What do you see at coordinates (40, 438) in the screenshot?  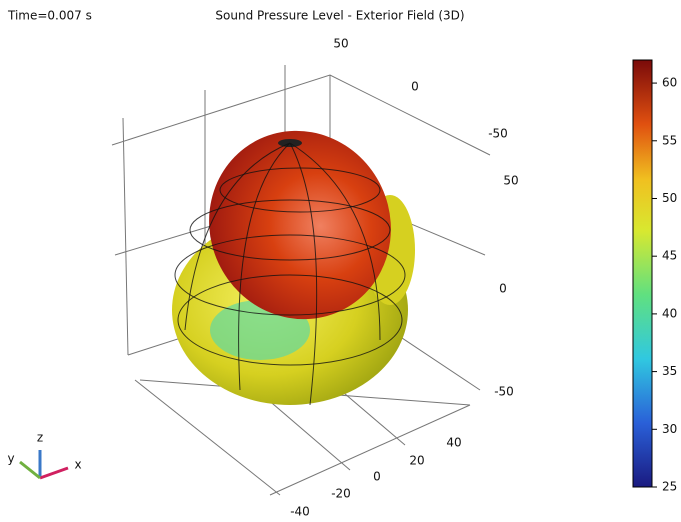 I see `z-axis-label: z` at bounding box center [40, 438].